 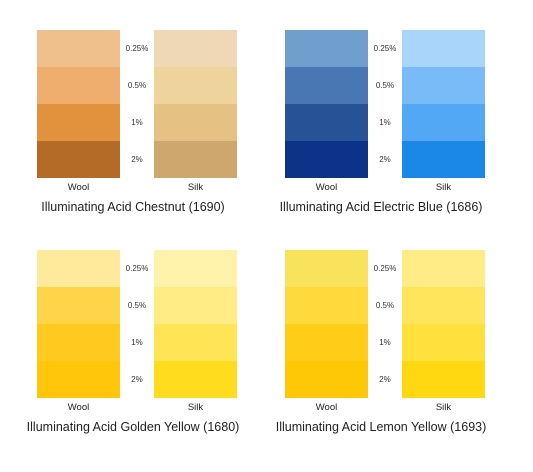 What do you see at coordinates (133, 427) in the screenshot?
I see `dye-title: Illuminating Acid Golden Yellow (1680)` at bounding box center [133, 427].